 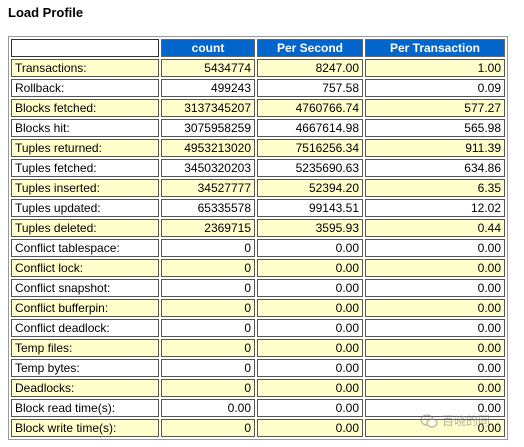 What do you see at coordinates (85, 328) in the screenshot?
I see `row-label: Conflict deadlock:` at bounding box center [85, 328].